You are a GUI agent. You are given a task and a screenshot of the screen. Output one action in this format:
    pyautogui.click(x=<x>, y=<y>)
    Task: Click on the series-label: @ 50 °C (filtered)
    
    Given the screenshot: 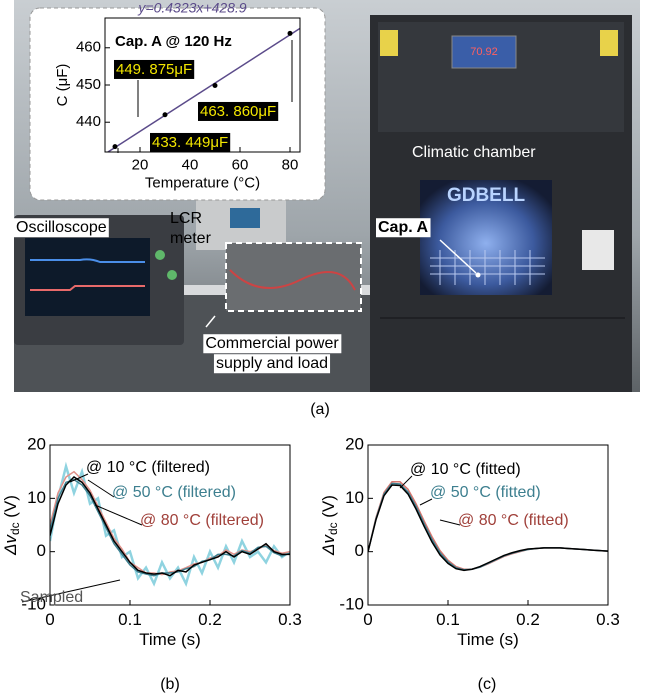 What is the action you would take?
    pyautogui.click(x=174, y=492)
    